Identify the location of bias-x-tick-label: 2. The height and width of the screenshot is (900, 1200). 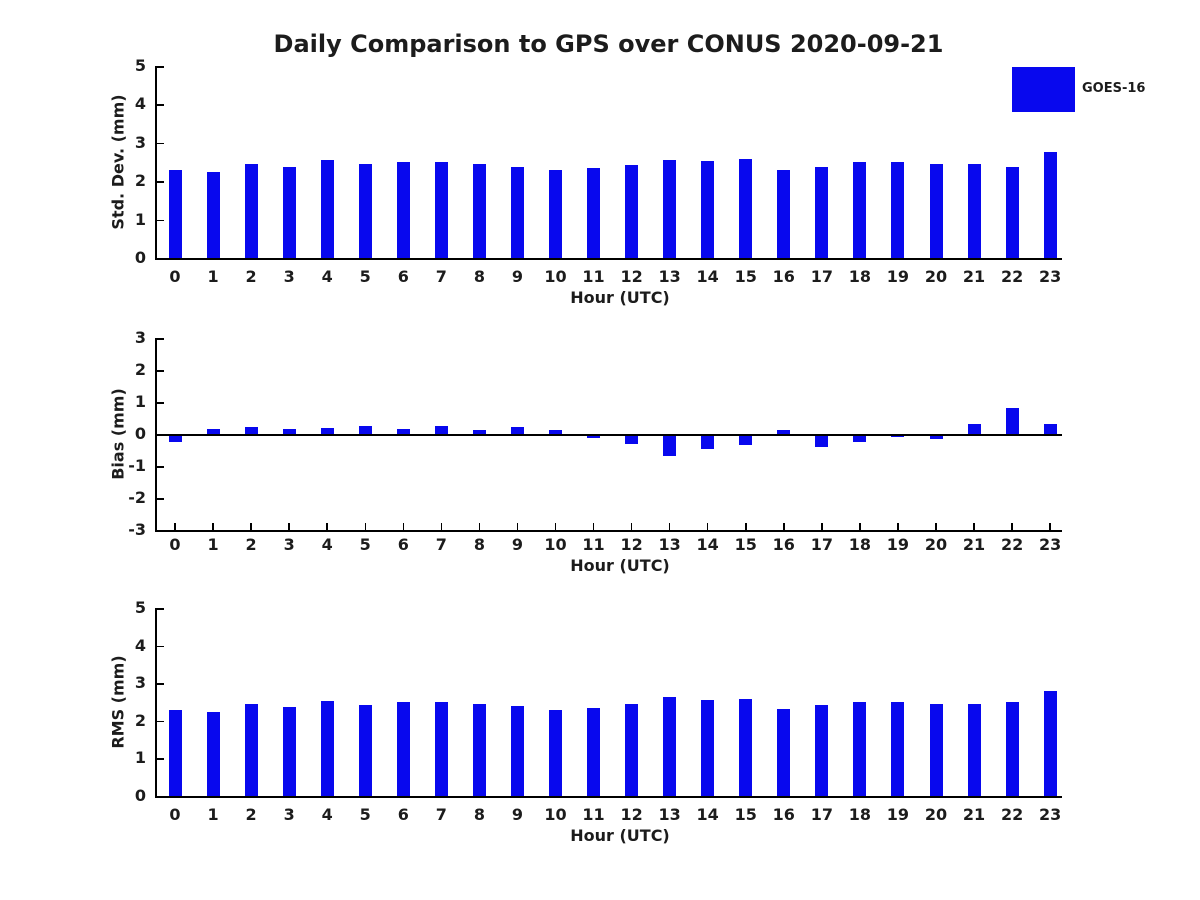
(251, 544).